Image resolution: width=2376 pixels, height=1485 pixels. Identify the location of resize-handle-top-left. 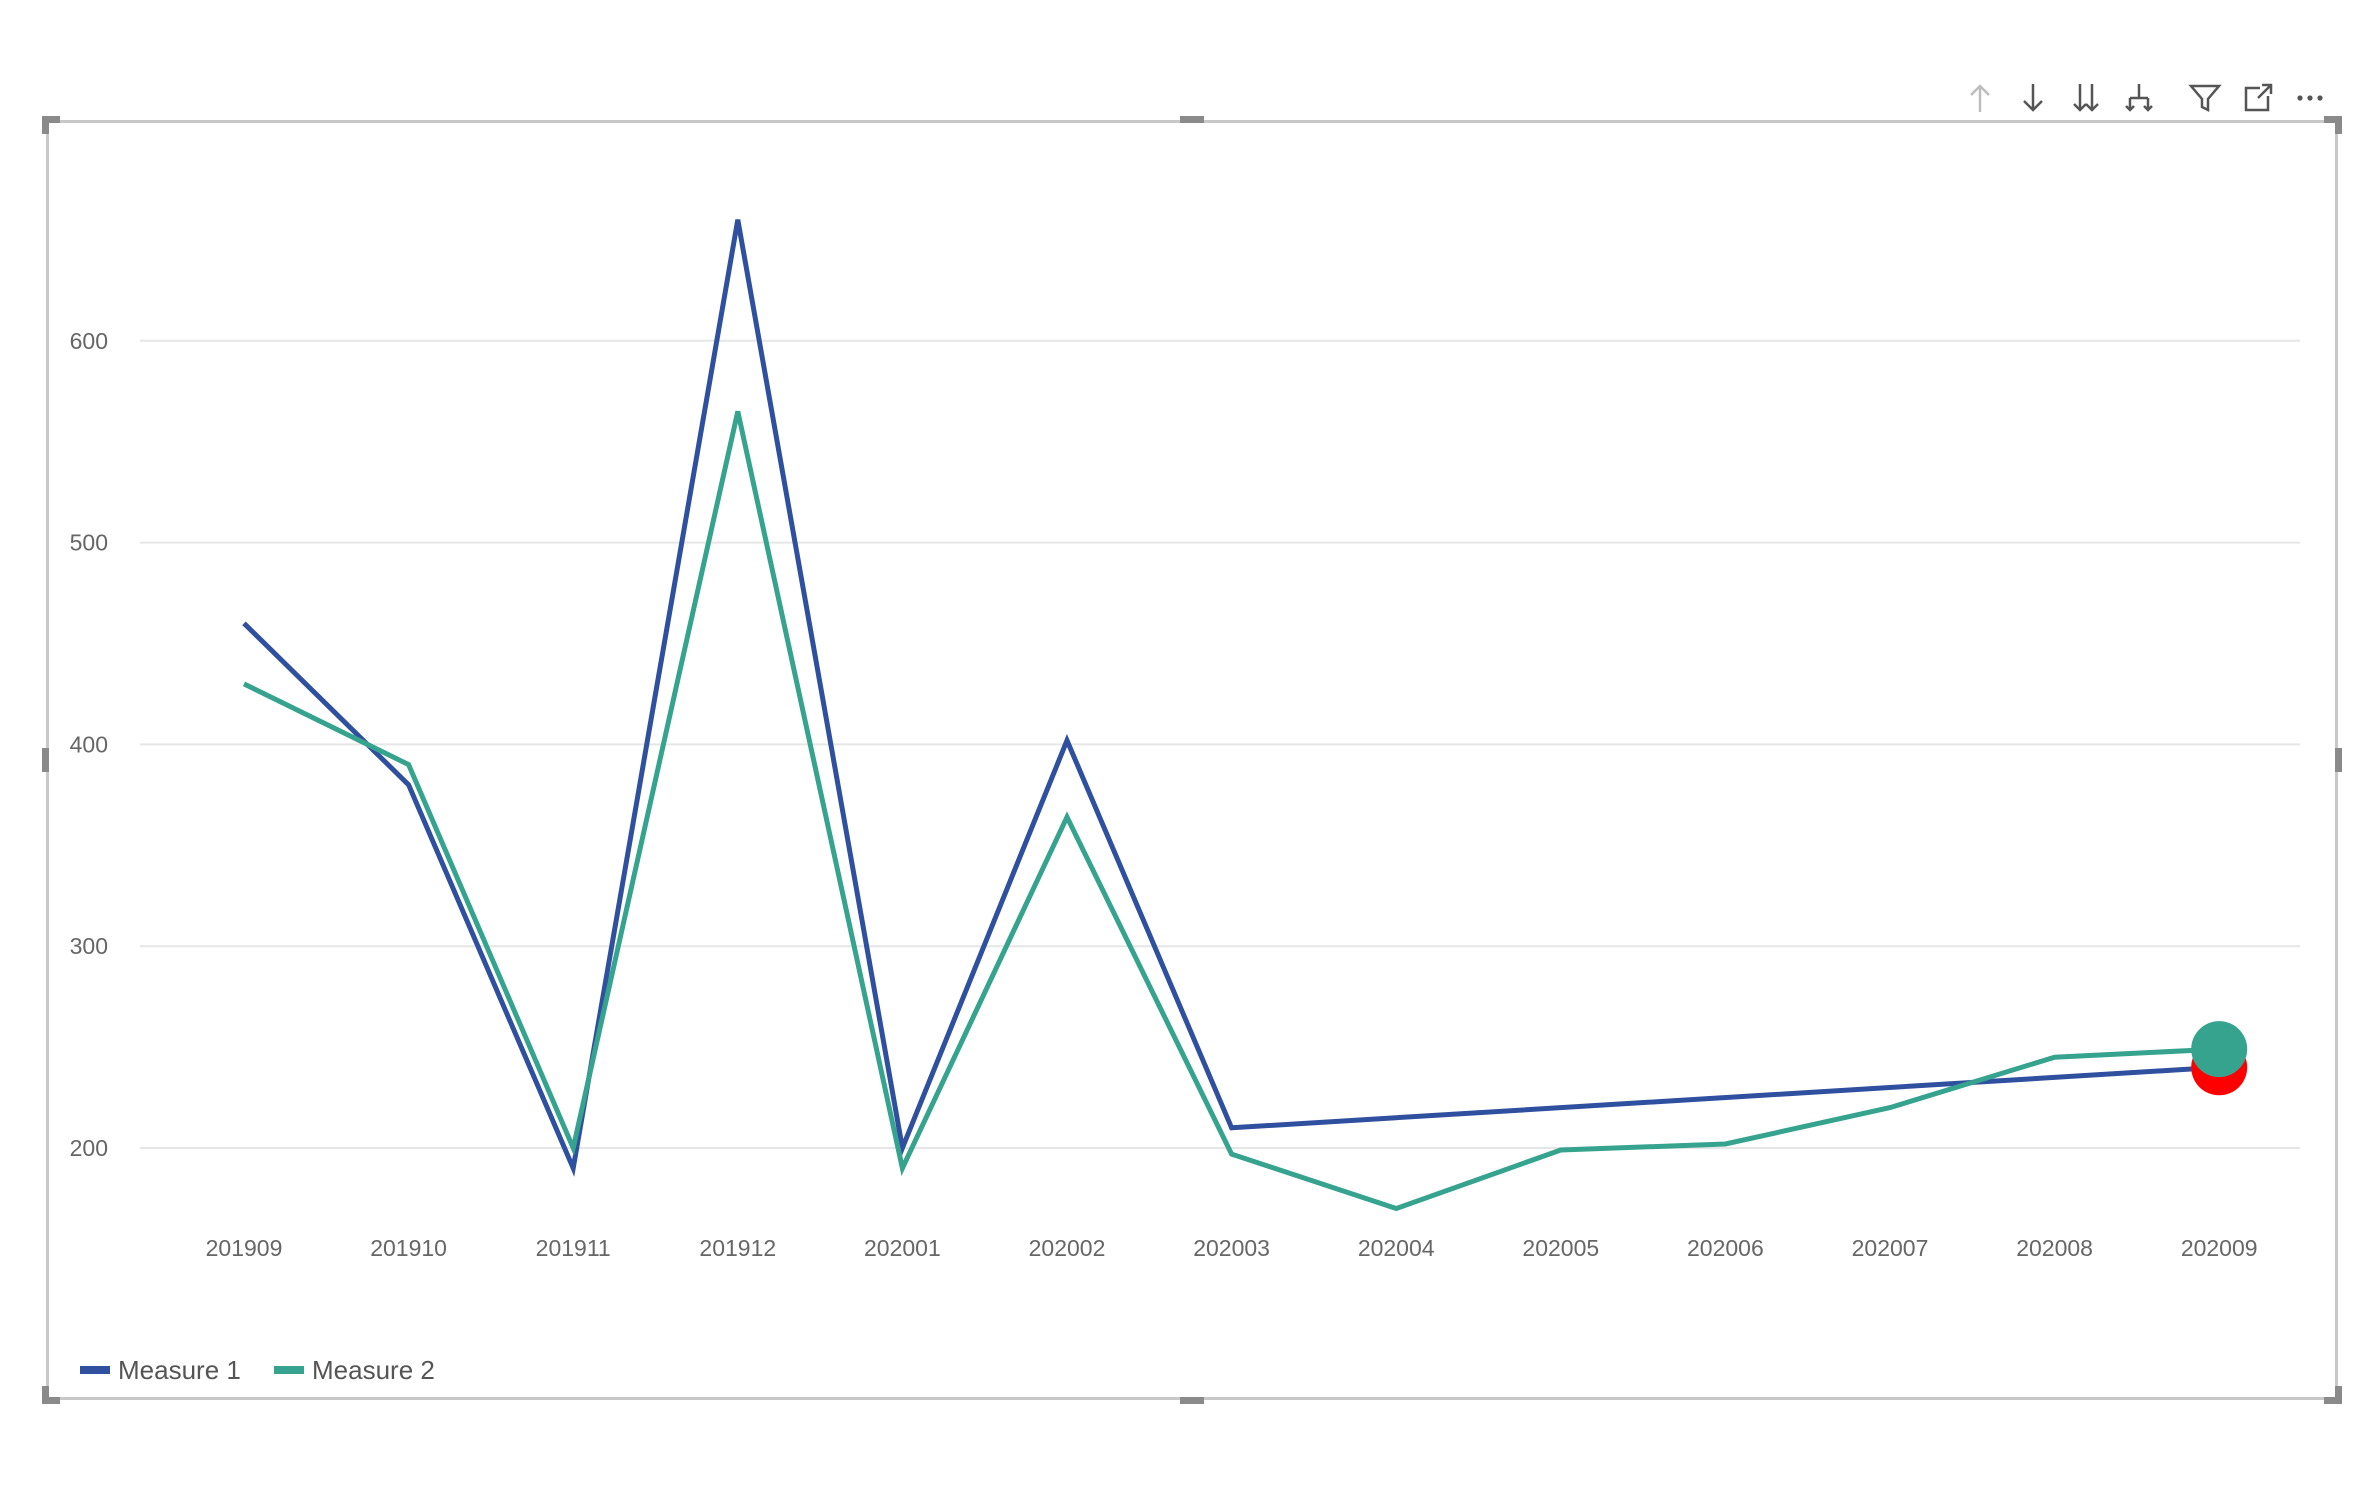
(51, 119).